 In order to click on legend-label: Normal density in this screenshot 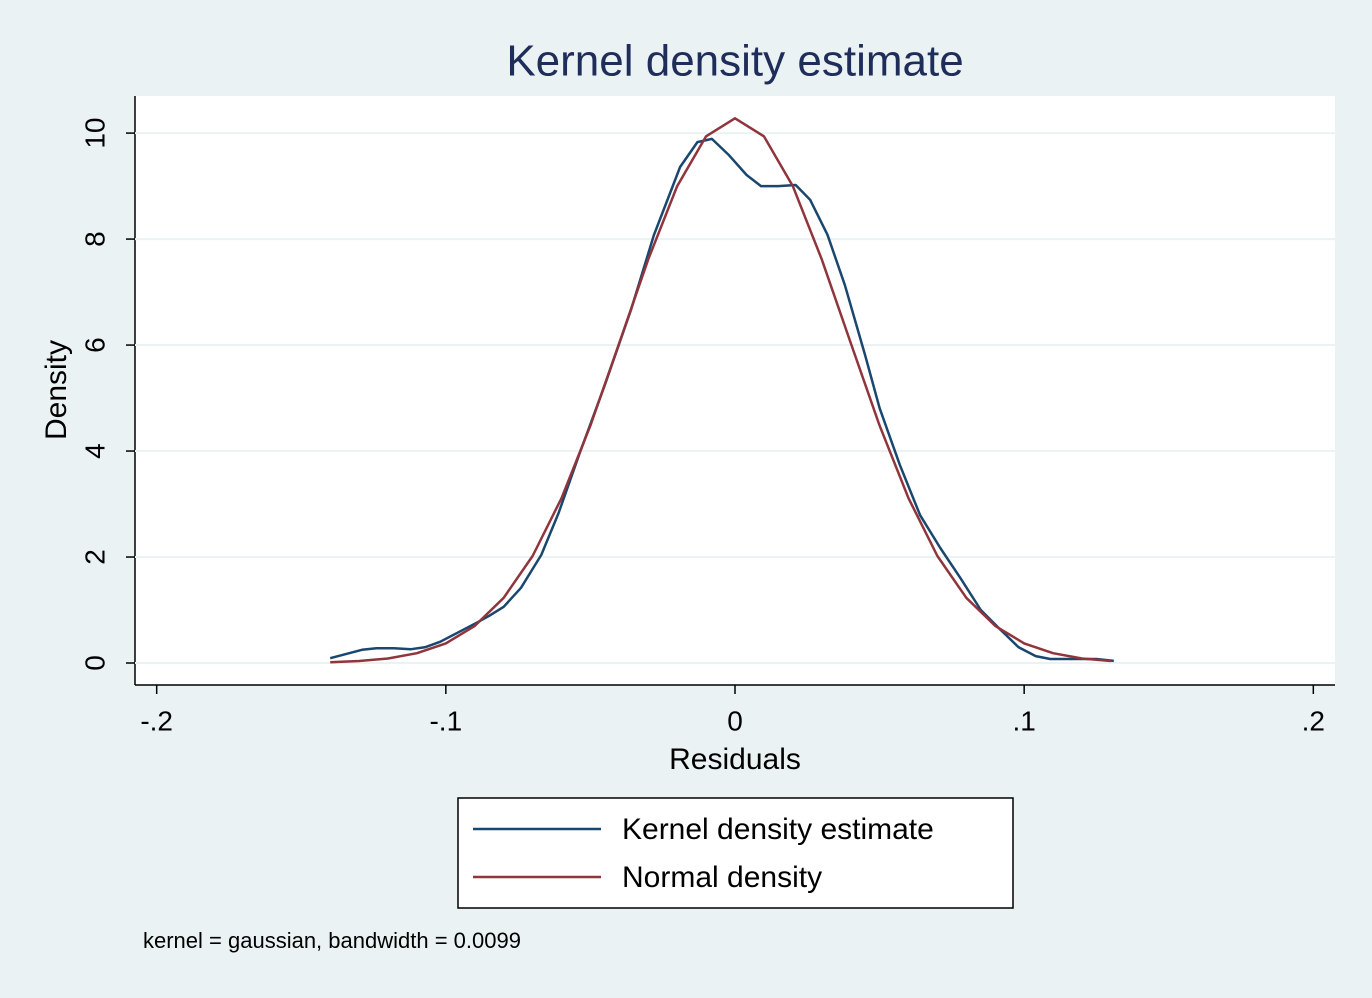, I will do `click(722, 877)`.